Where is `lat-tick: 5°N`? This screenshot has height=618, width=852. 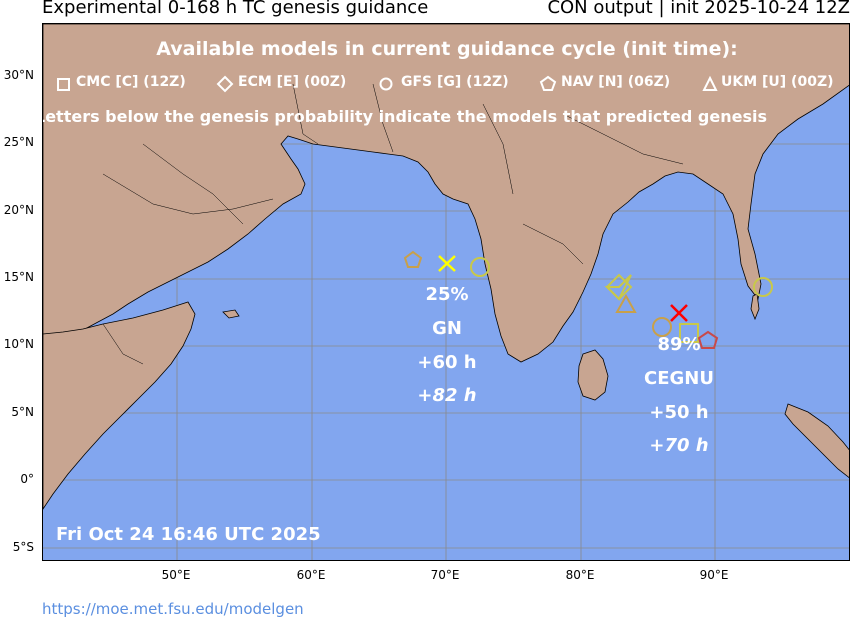 lat-tick: 5°N is located at coordinates (22, 412).